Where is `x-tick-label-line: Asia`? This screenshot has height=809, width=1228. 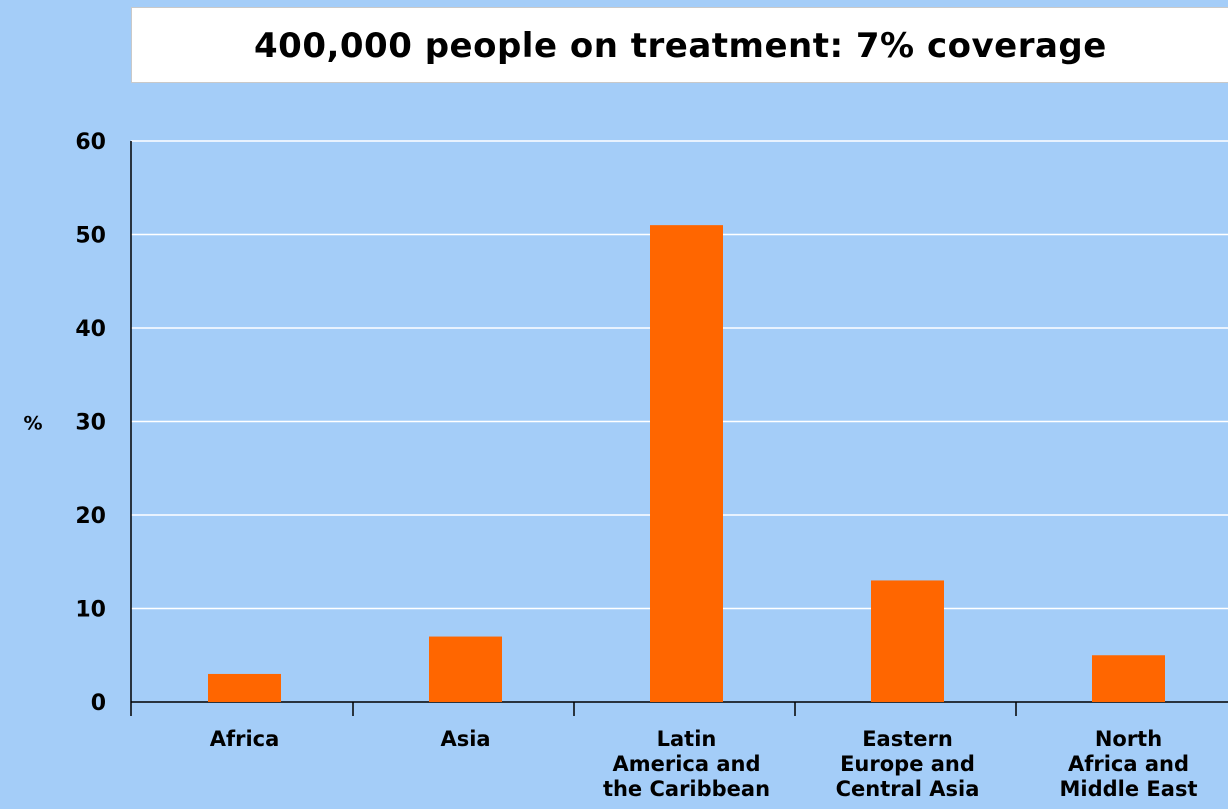 x-tick-label-line: Asia is located at coordinates (465, 739).